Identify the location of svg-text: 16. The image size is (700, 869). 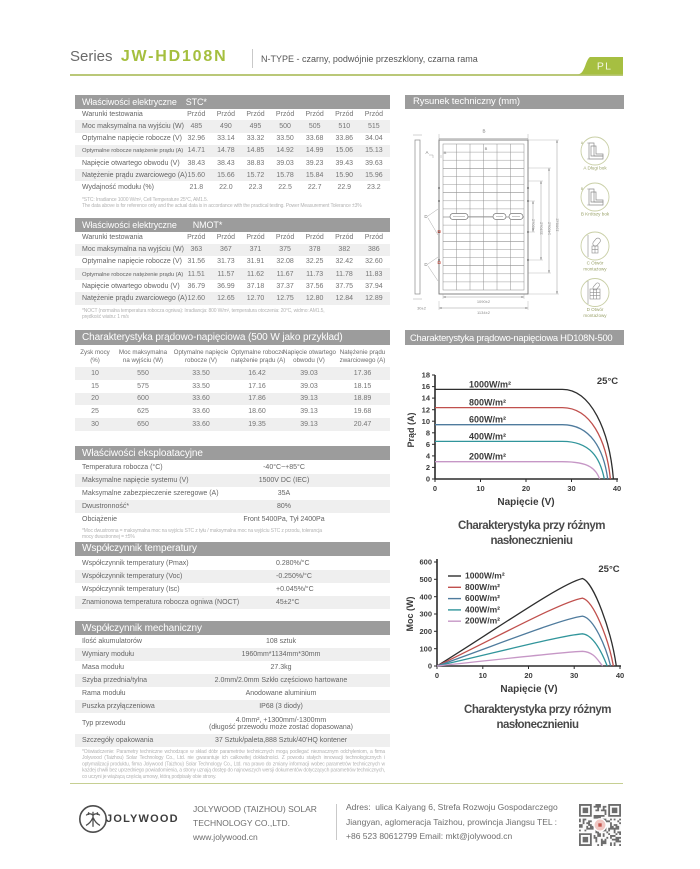
(426, 386).